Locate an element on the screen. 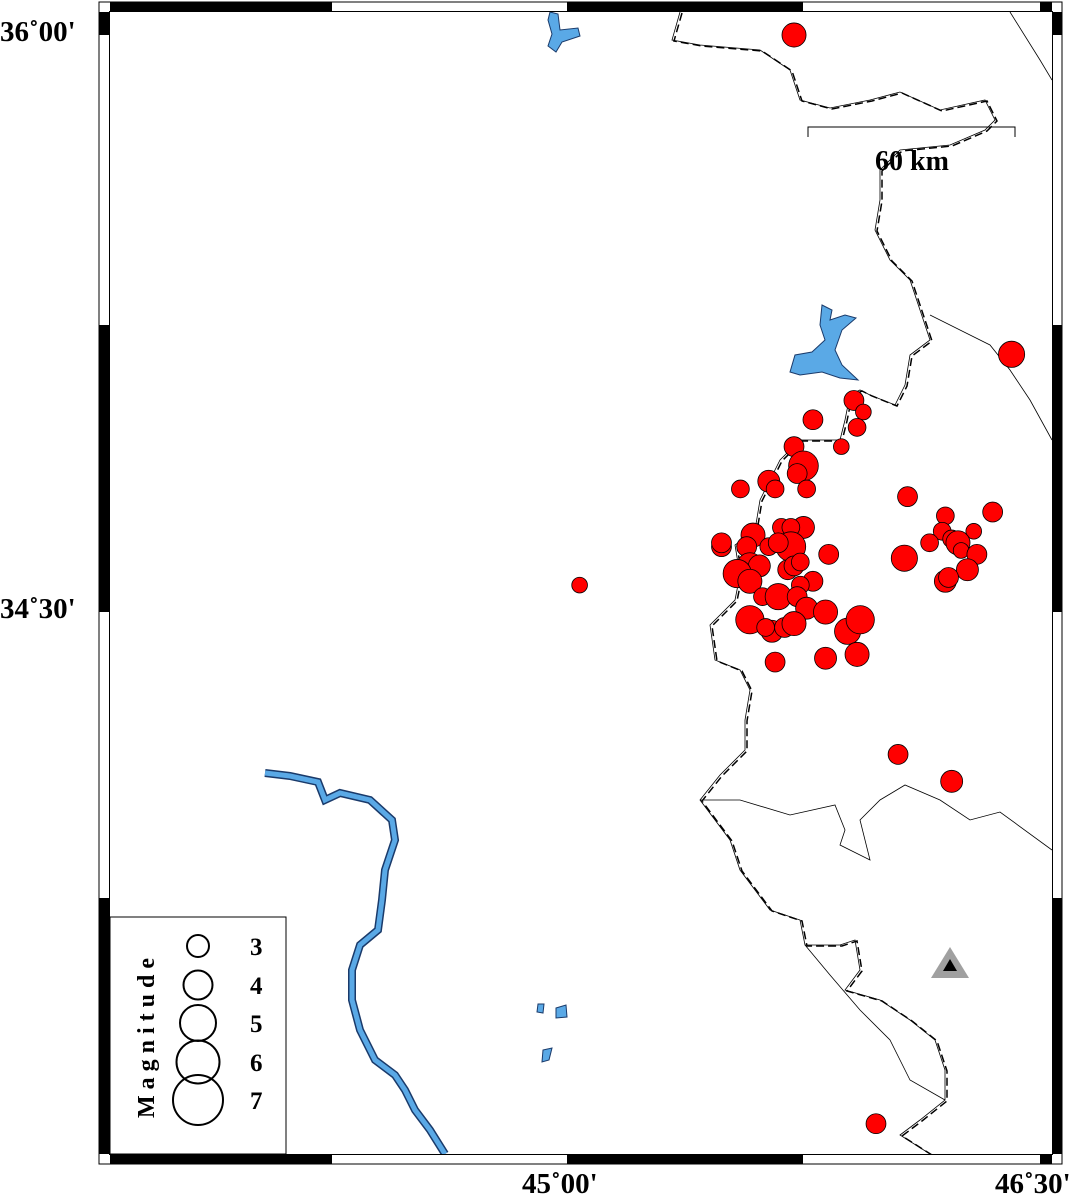  legend-magnitude-label: 3 is located at coordinates (256, 947).